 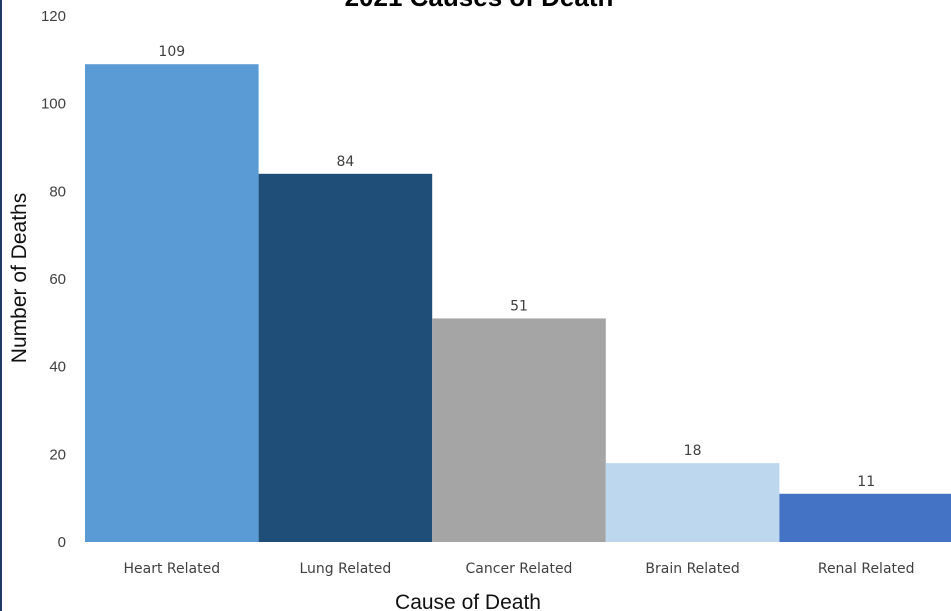 What do you see at coordinates (53, 104) in the screenshot?
I see `y-tick-label: 100` at bounding box center [53, 104].